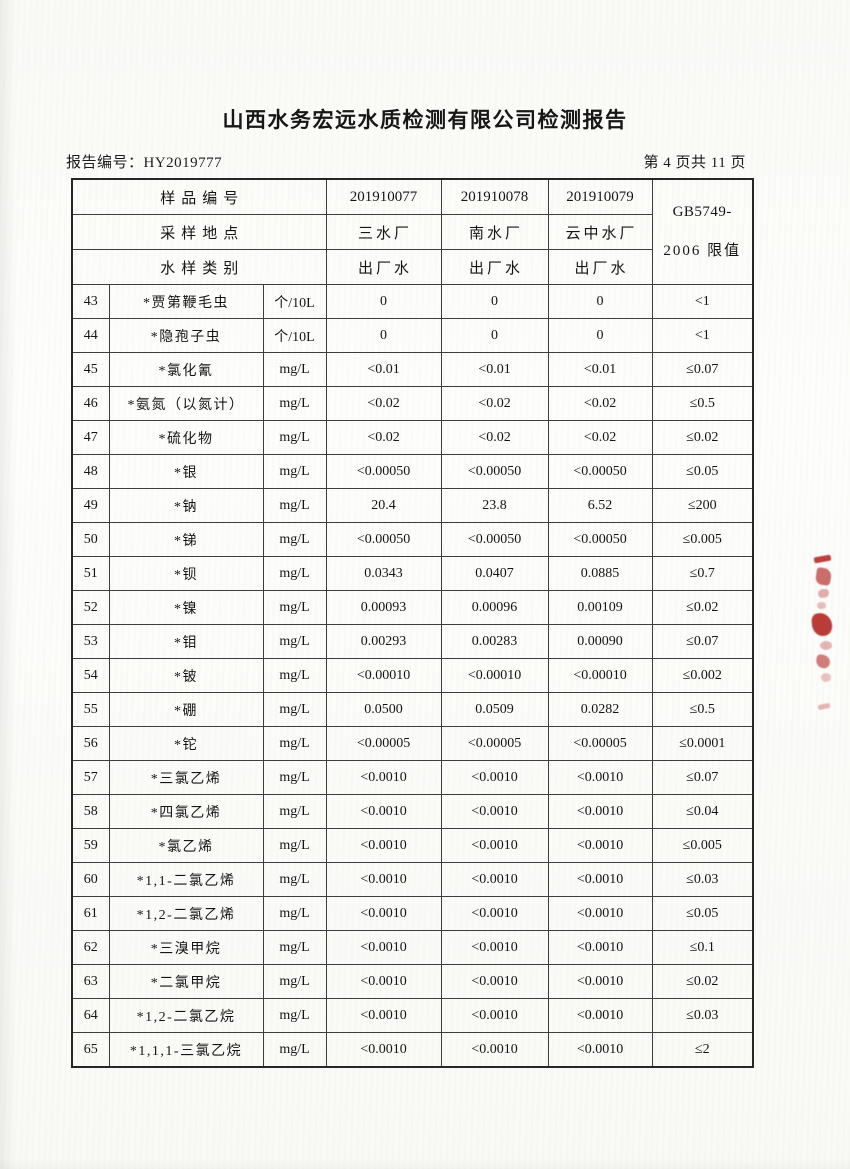 This screenshot has width=850, height=1169. Describe the element at coordinates (90, 1050) in the screenshot. I see `row-number: 65` at that location.